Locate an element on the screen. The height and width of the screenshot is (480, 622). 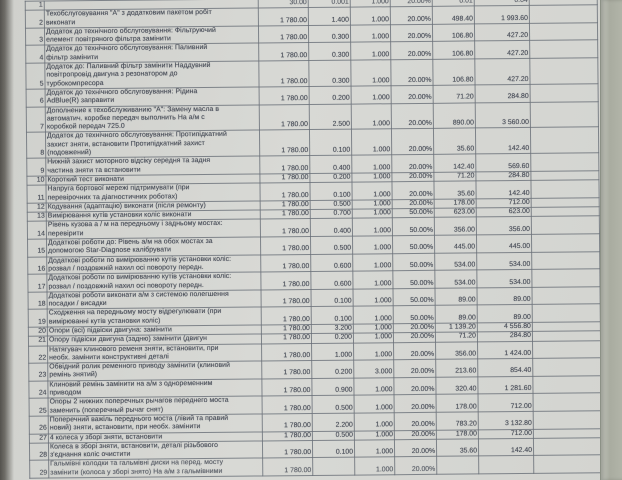
qty-cell: 2.200 is located at coordinates (333, 422).